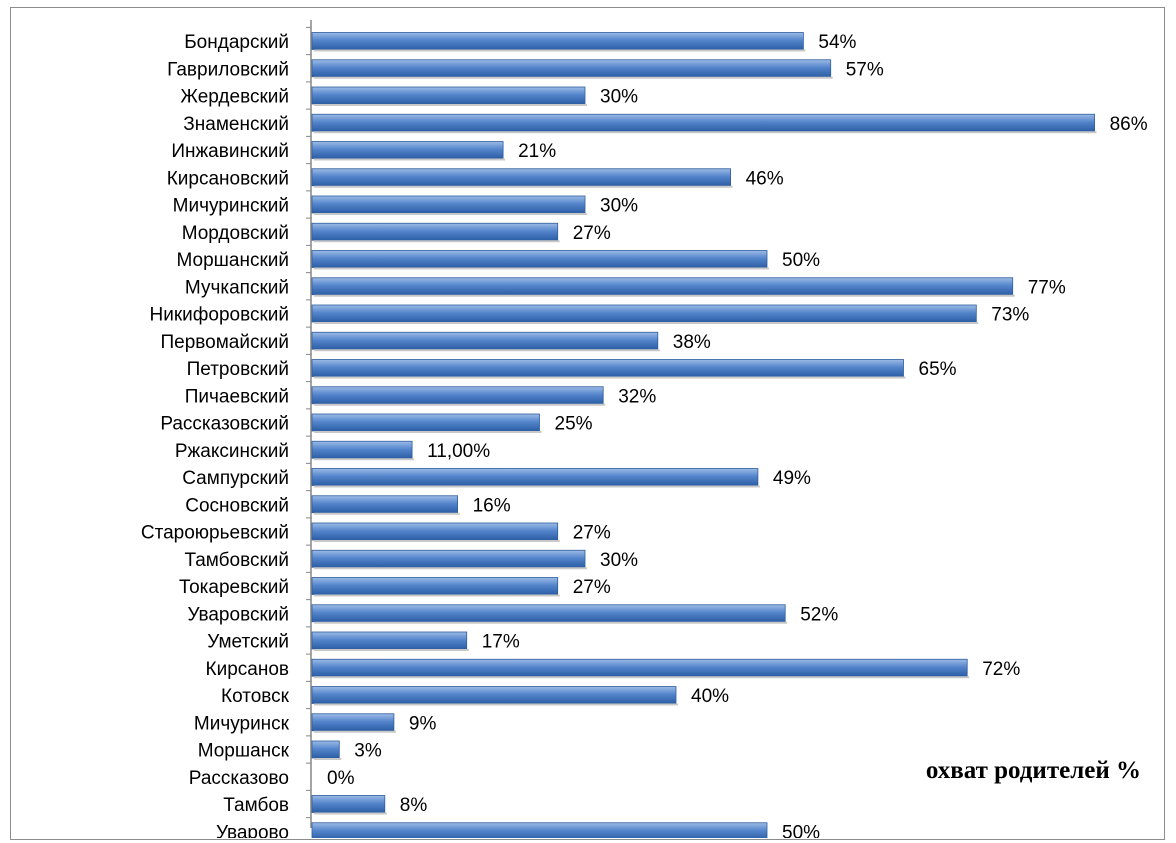  Describe the element at coordinates (537, 151) in the screenshot. I see `data-label: 21%` at that location.